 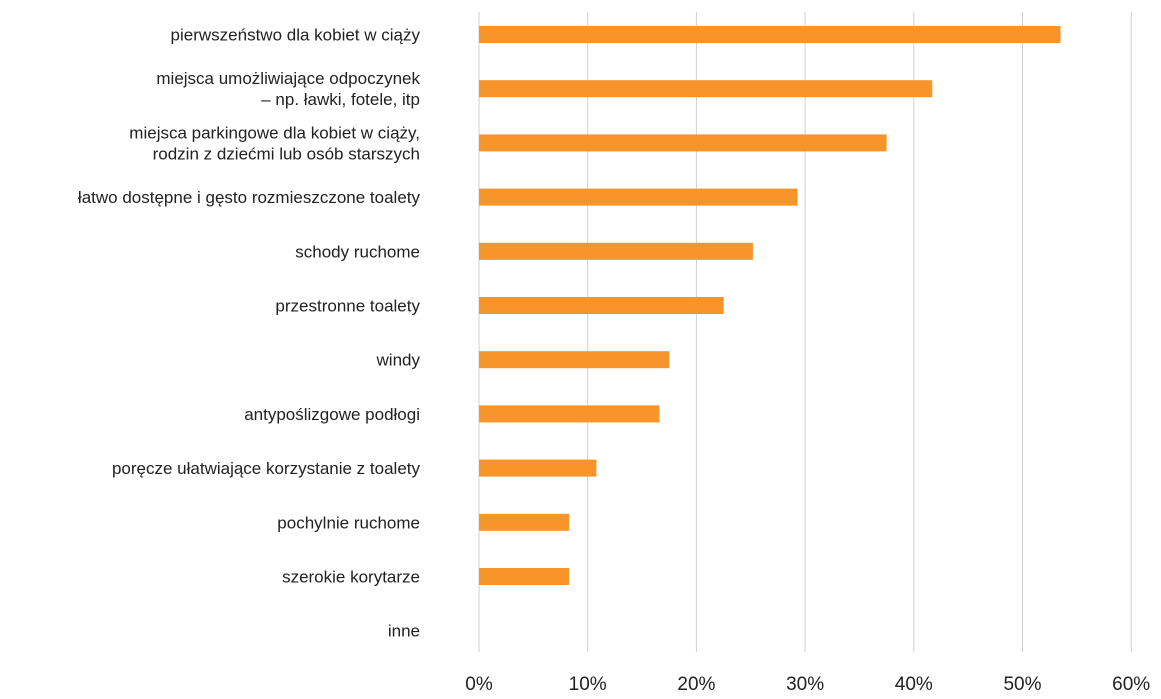 I want to click on category-label: miejsca parkingowe dla kobiet w ciąży,, so click(x=274, y=132).